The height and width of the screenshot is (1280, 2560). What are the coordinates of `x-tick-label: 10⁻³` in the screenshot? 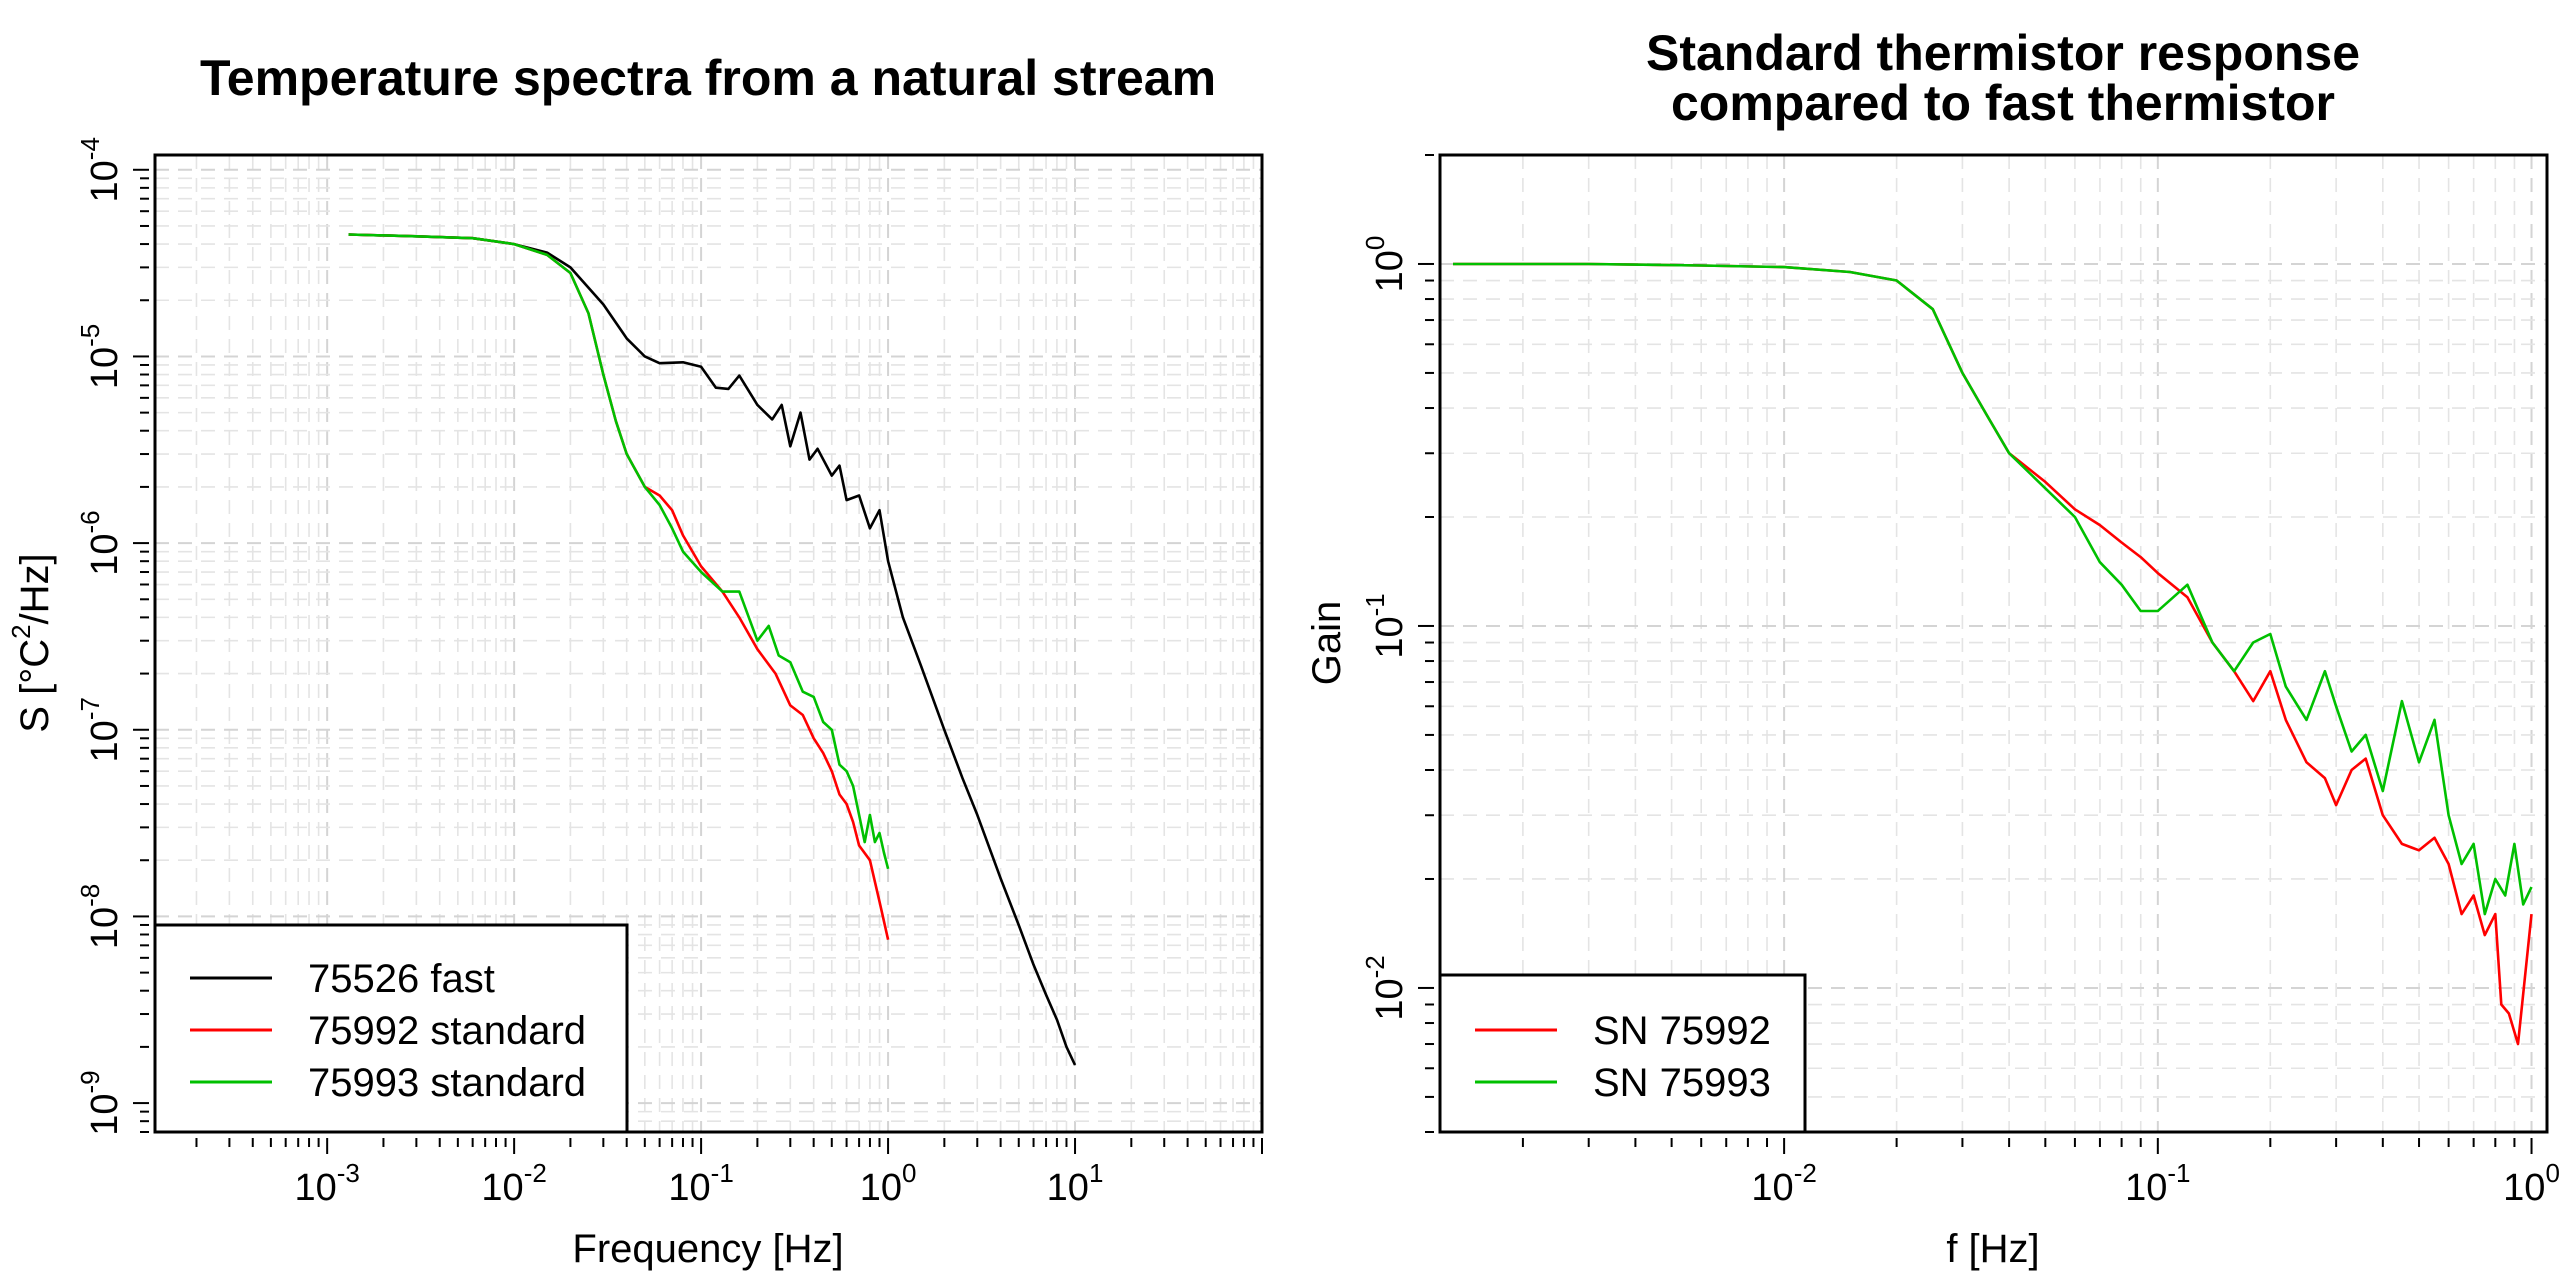 It's located at (326, 1183).